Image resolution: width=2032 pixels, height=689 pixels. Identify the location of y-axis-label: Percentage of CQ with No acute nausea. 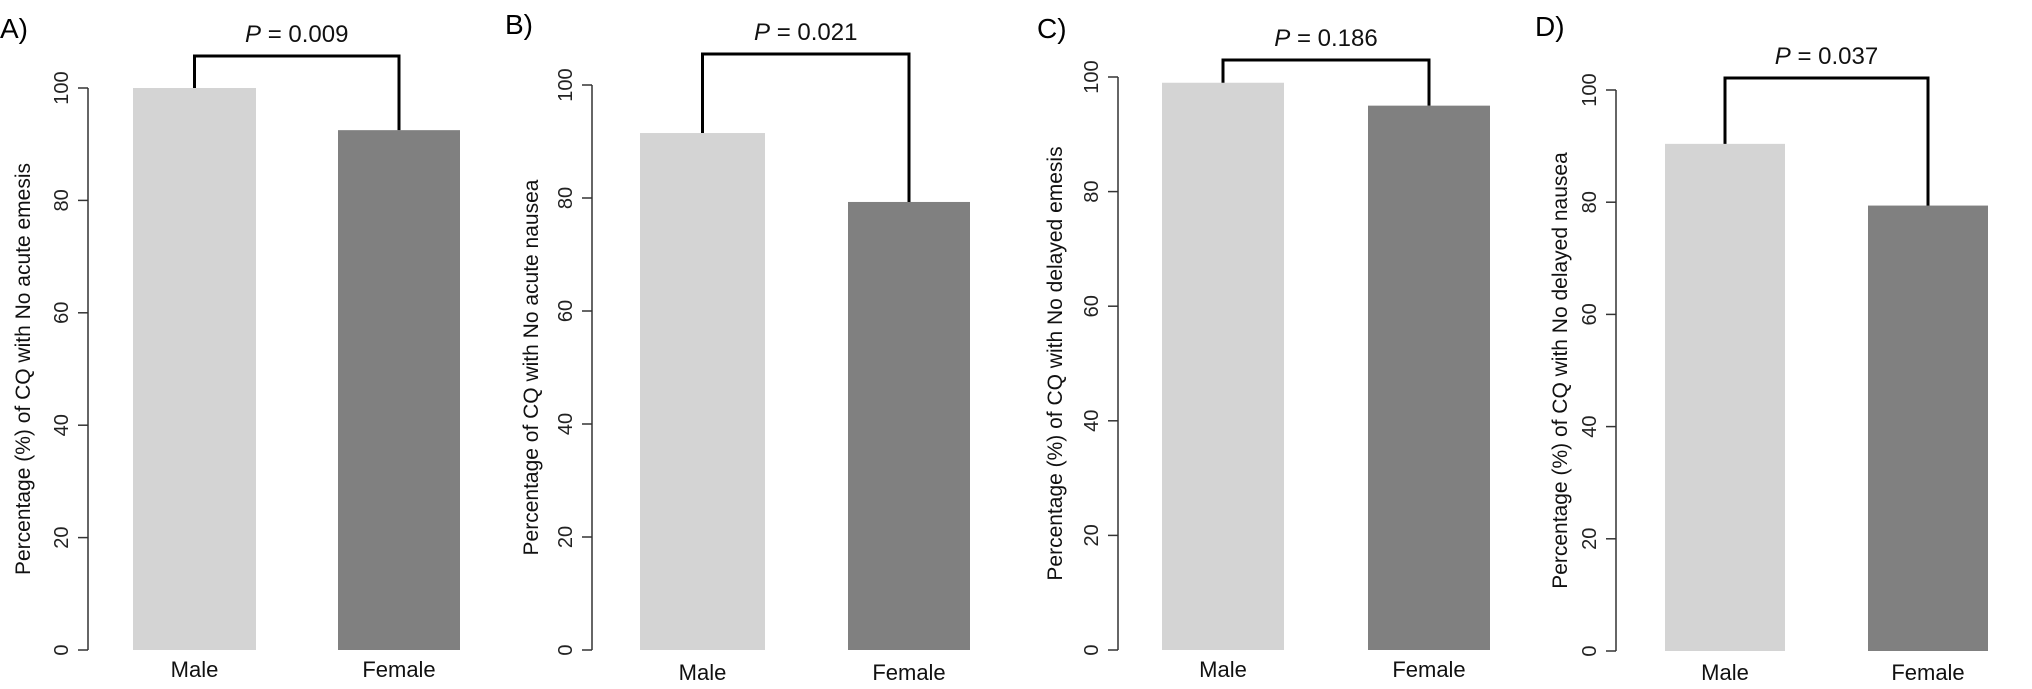
(531, 367).